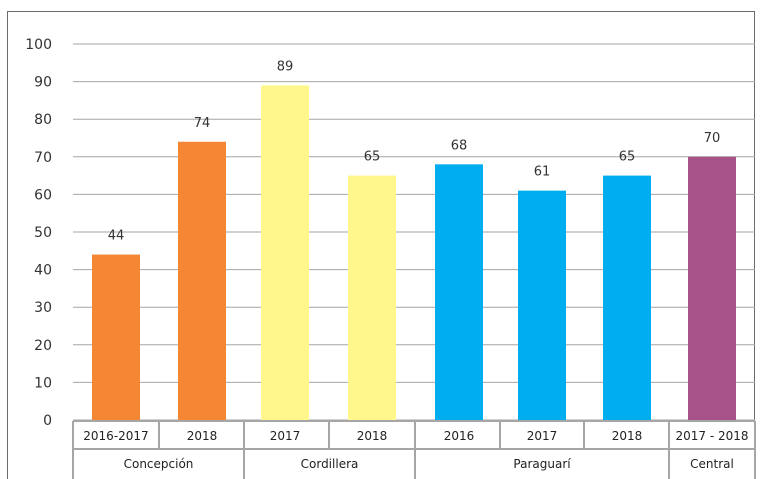 This screenshot has width=765, height=479. Describe the element at coordinates (542, 172) in the screenshot. I see `data-label: 61` at that location.